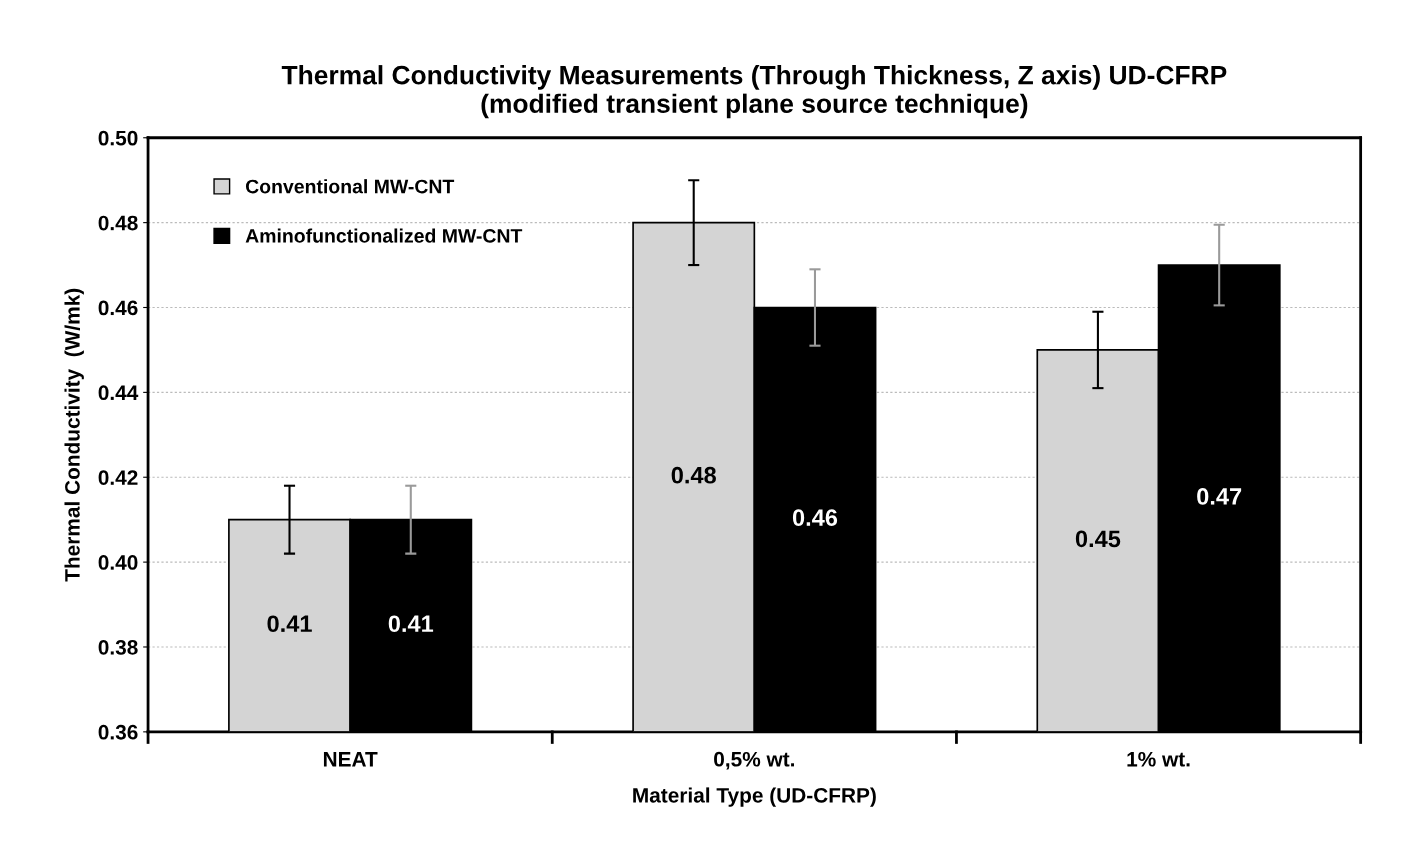 The height and width of the screenshot is (861, 1410). I want to click on y-tick-label: 0.50, so click(118, 138).